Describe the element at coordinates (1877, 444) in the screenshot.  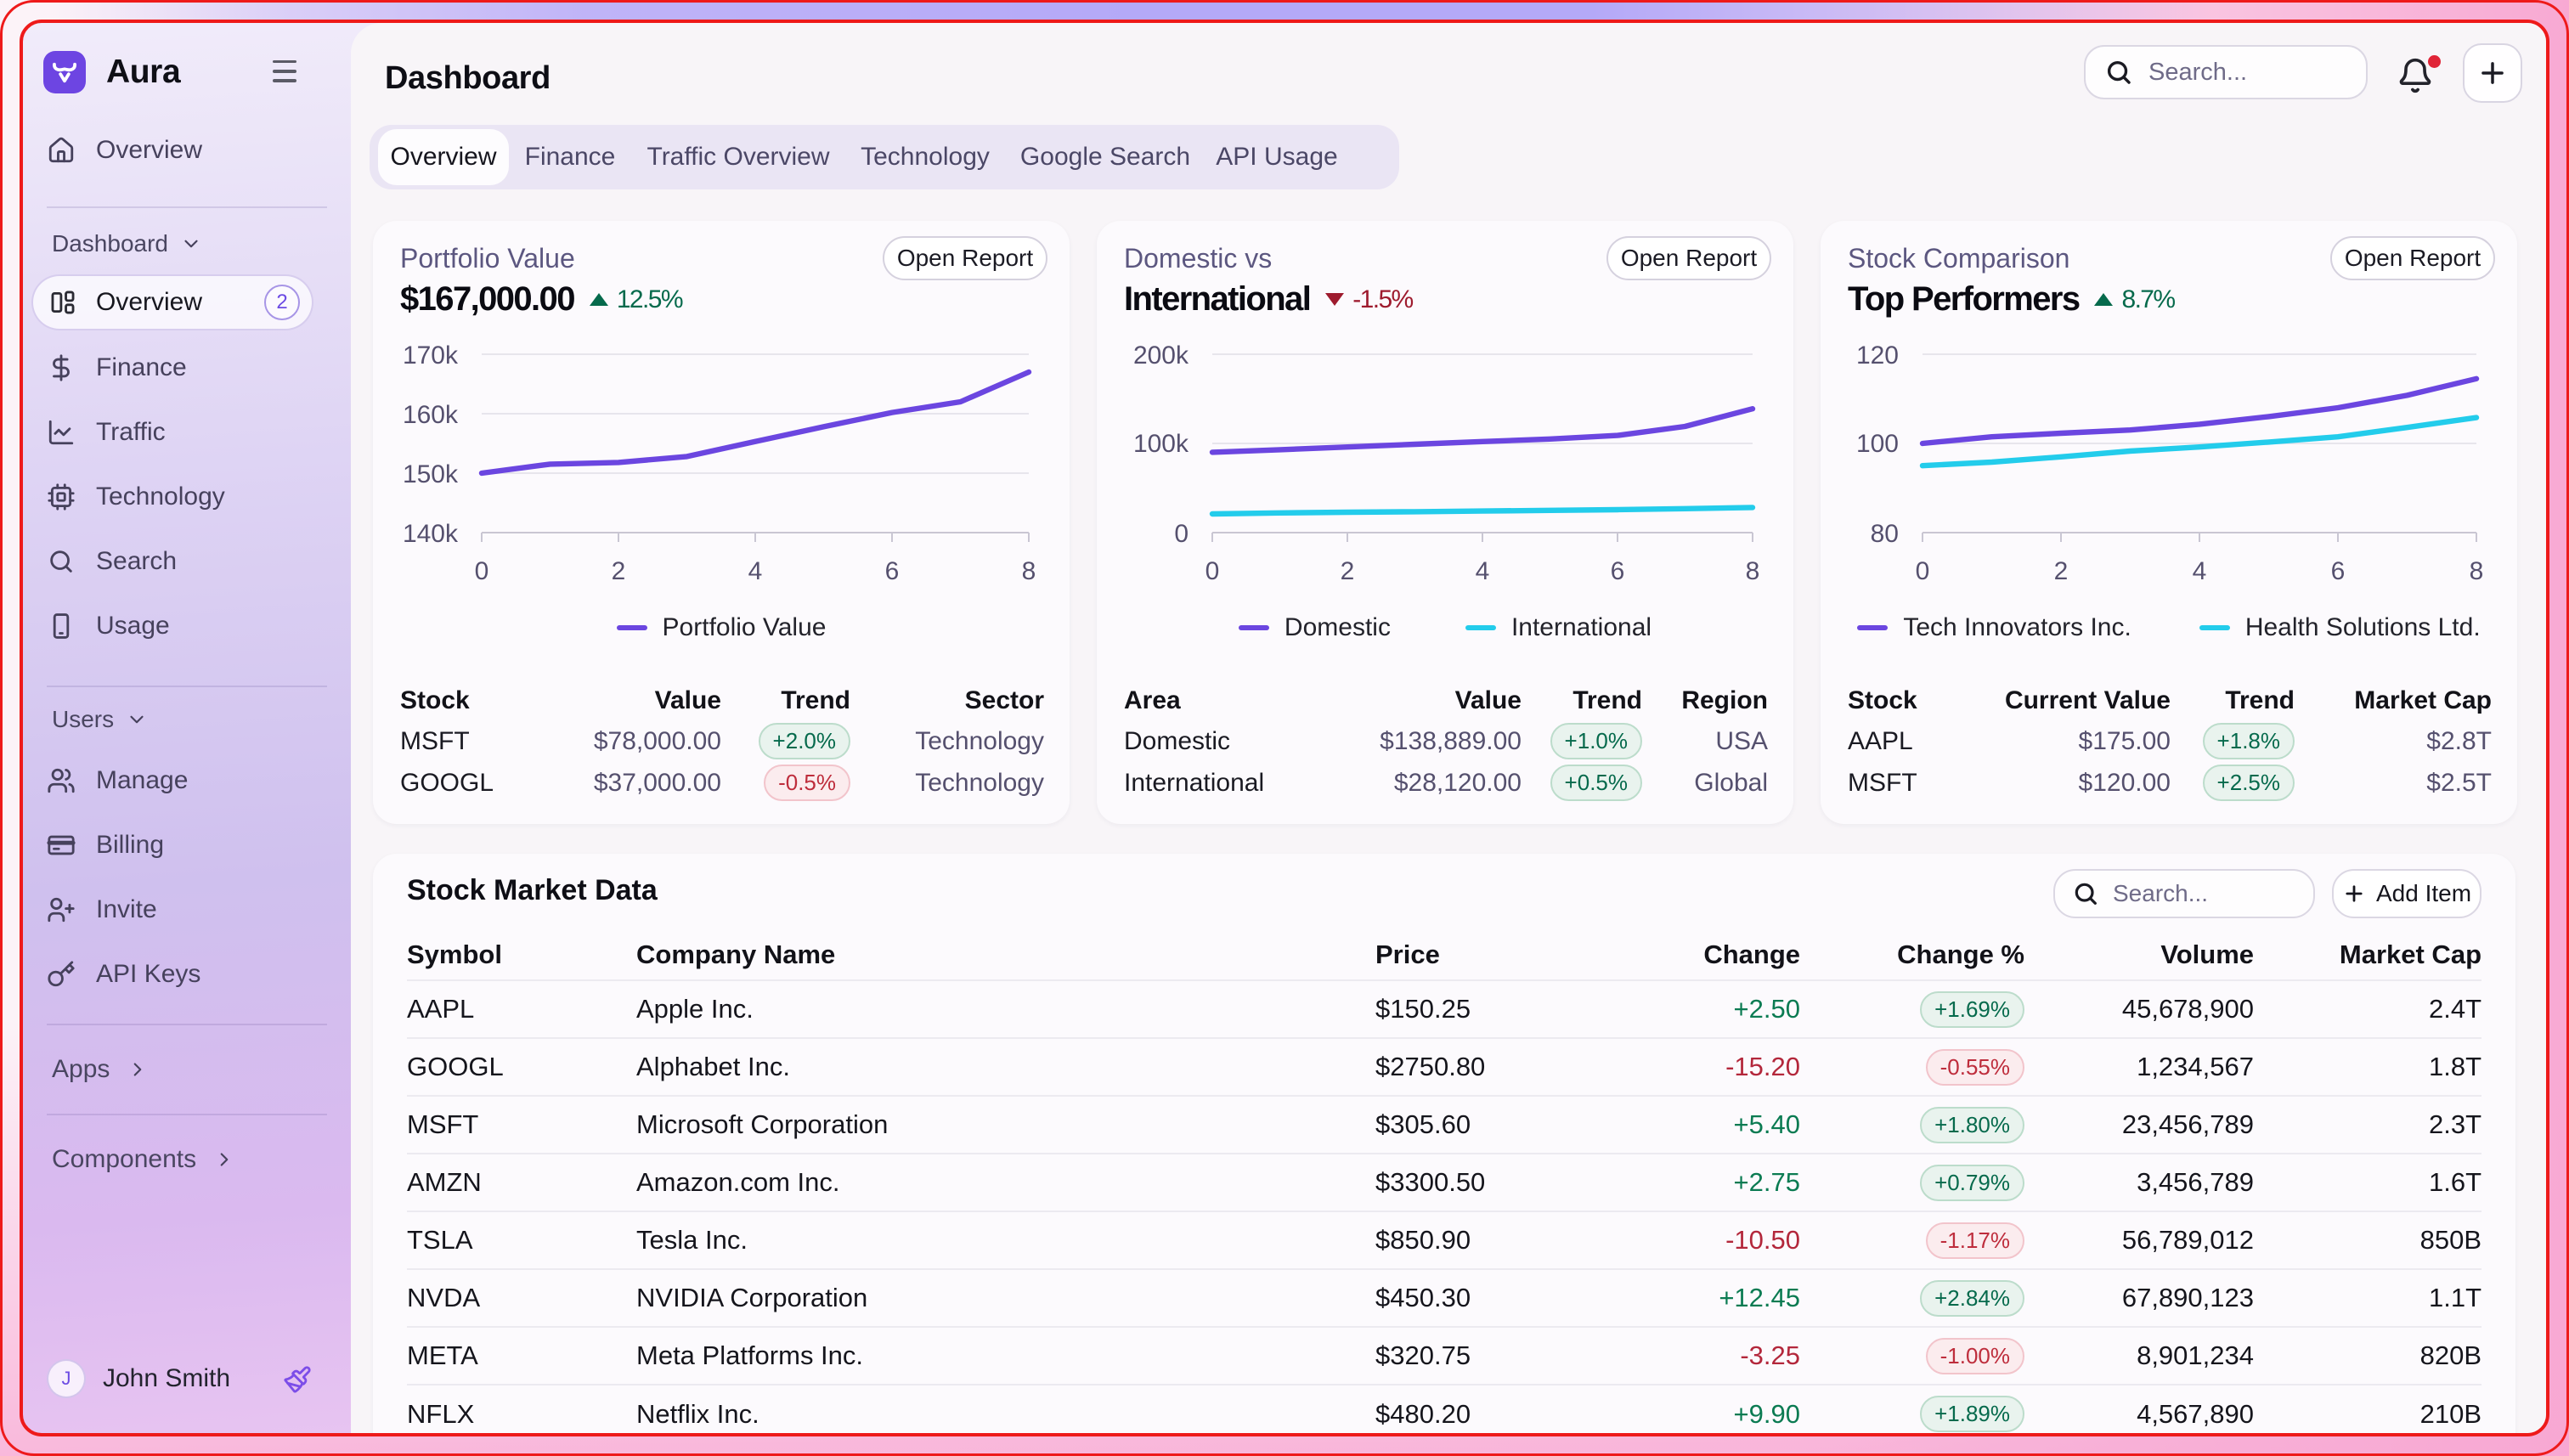
I see `svg-text: 100` at that location.